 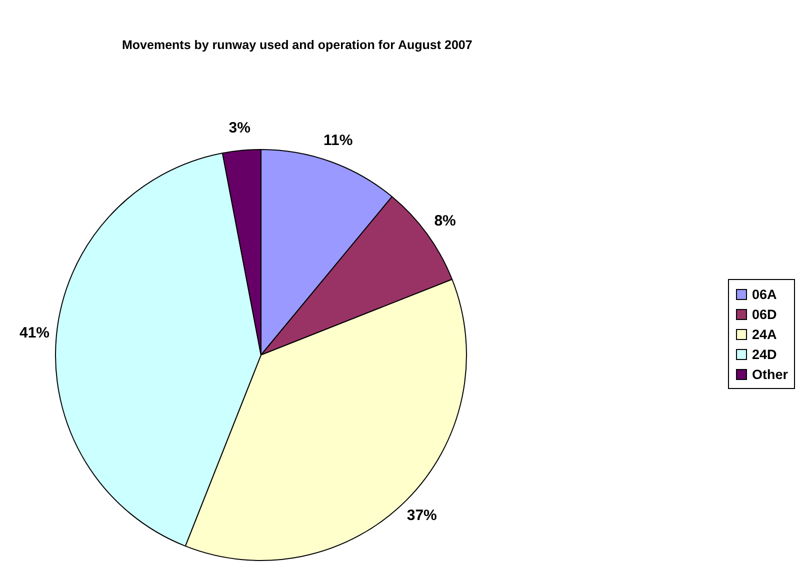 I want to click on legend-label: Other, so click(x=770, y=374).